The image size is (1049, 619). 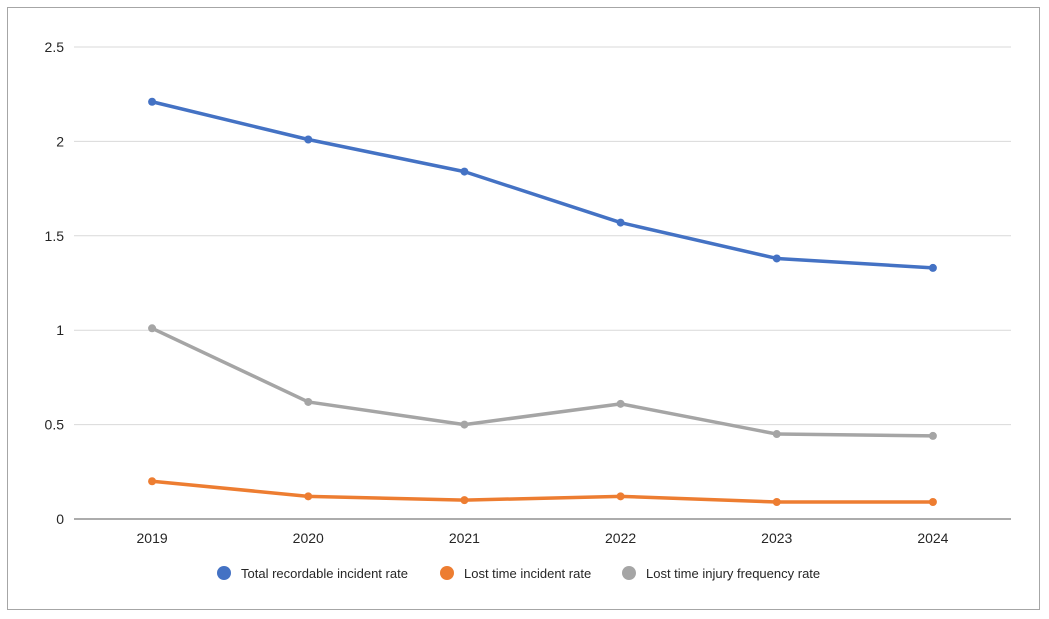 What do you see at coordinates (527, 573) in the screenshot?
I see `legend-label: Lost time incident rate` at bounding box center [527, 573].